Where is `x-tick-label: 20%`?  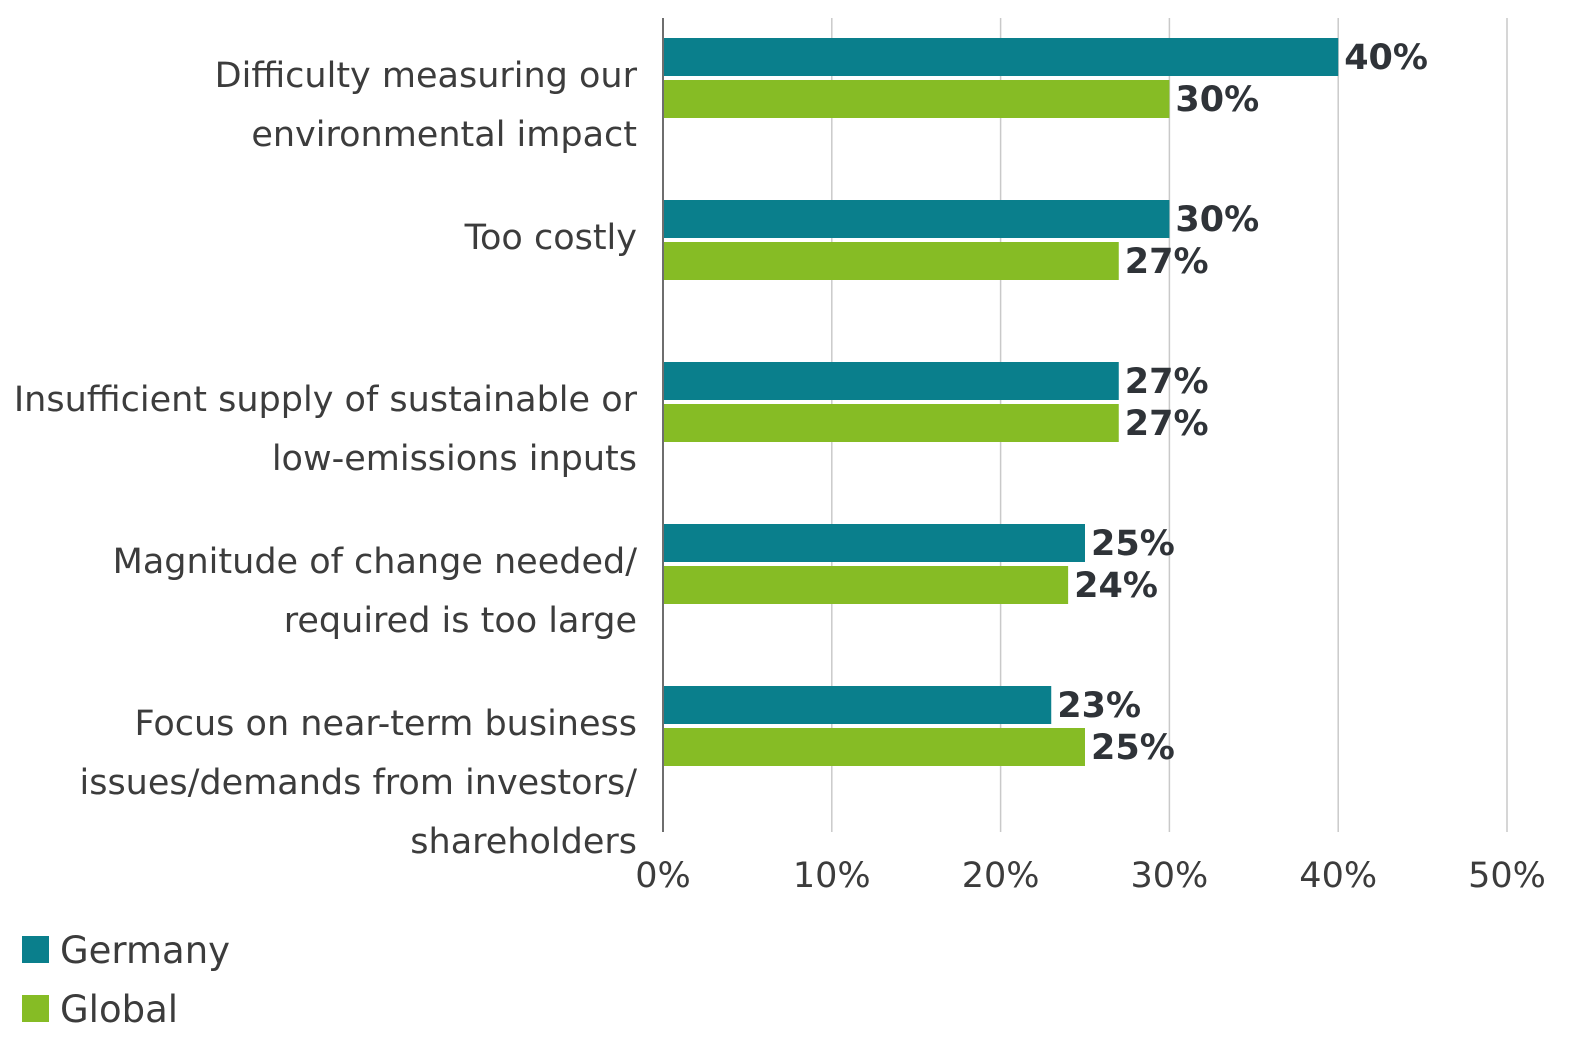
x-tick-label: 20% is located at coordinates (1001, 876).